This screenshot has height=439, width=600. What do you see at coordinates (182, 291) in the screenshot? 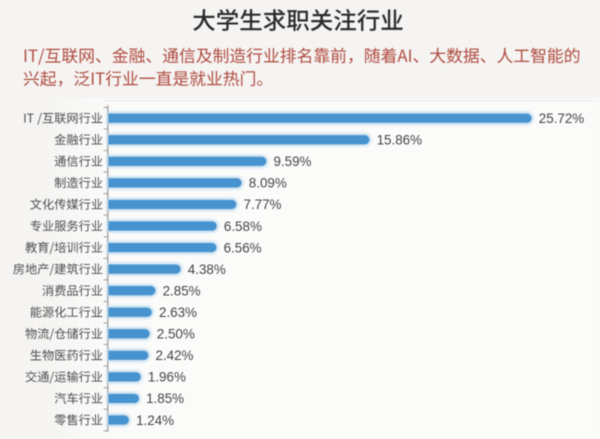
I see `svg-text: 2.85%` at bounding box center [182, 291].